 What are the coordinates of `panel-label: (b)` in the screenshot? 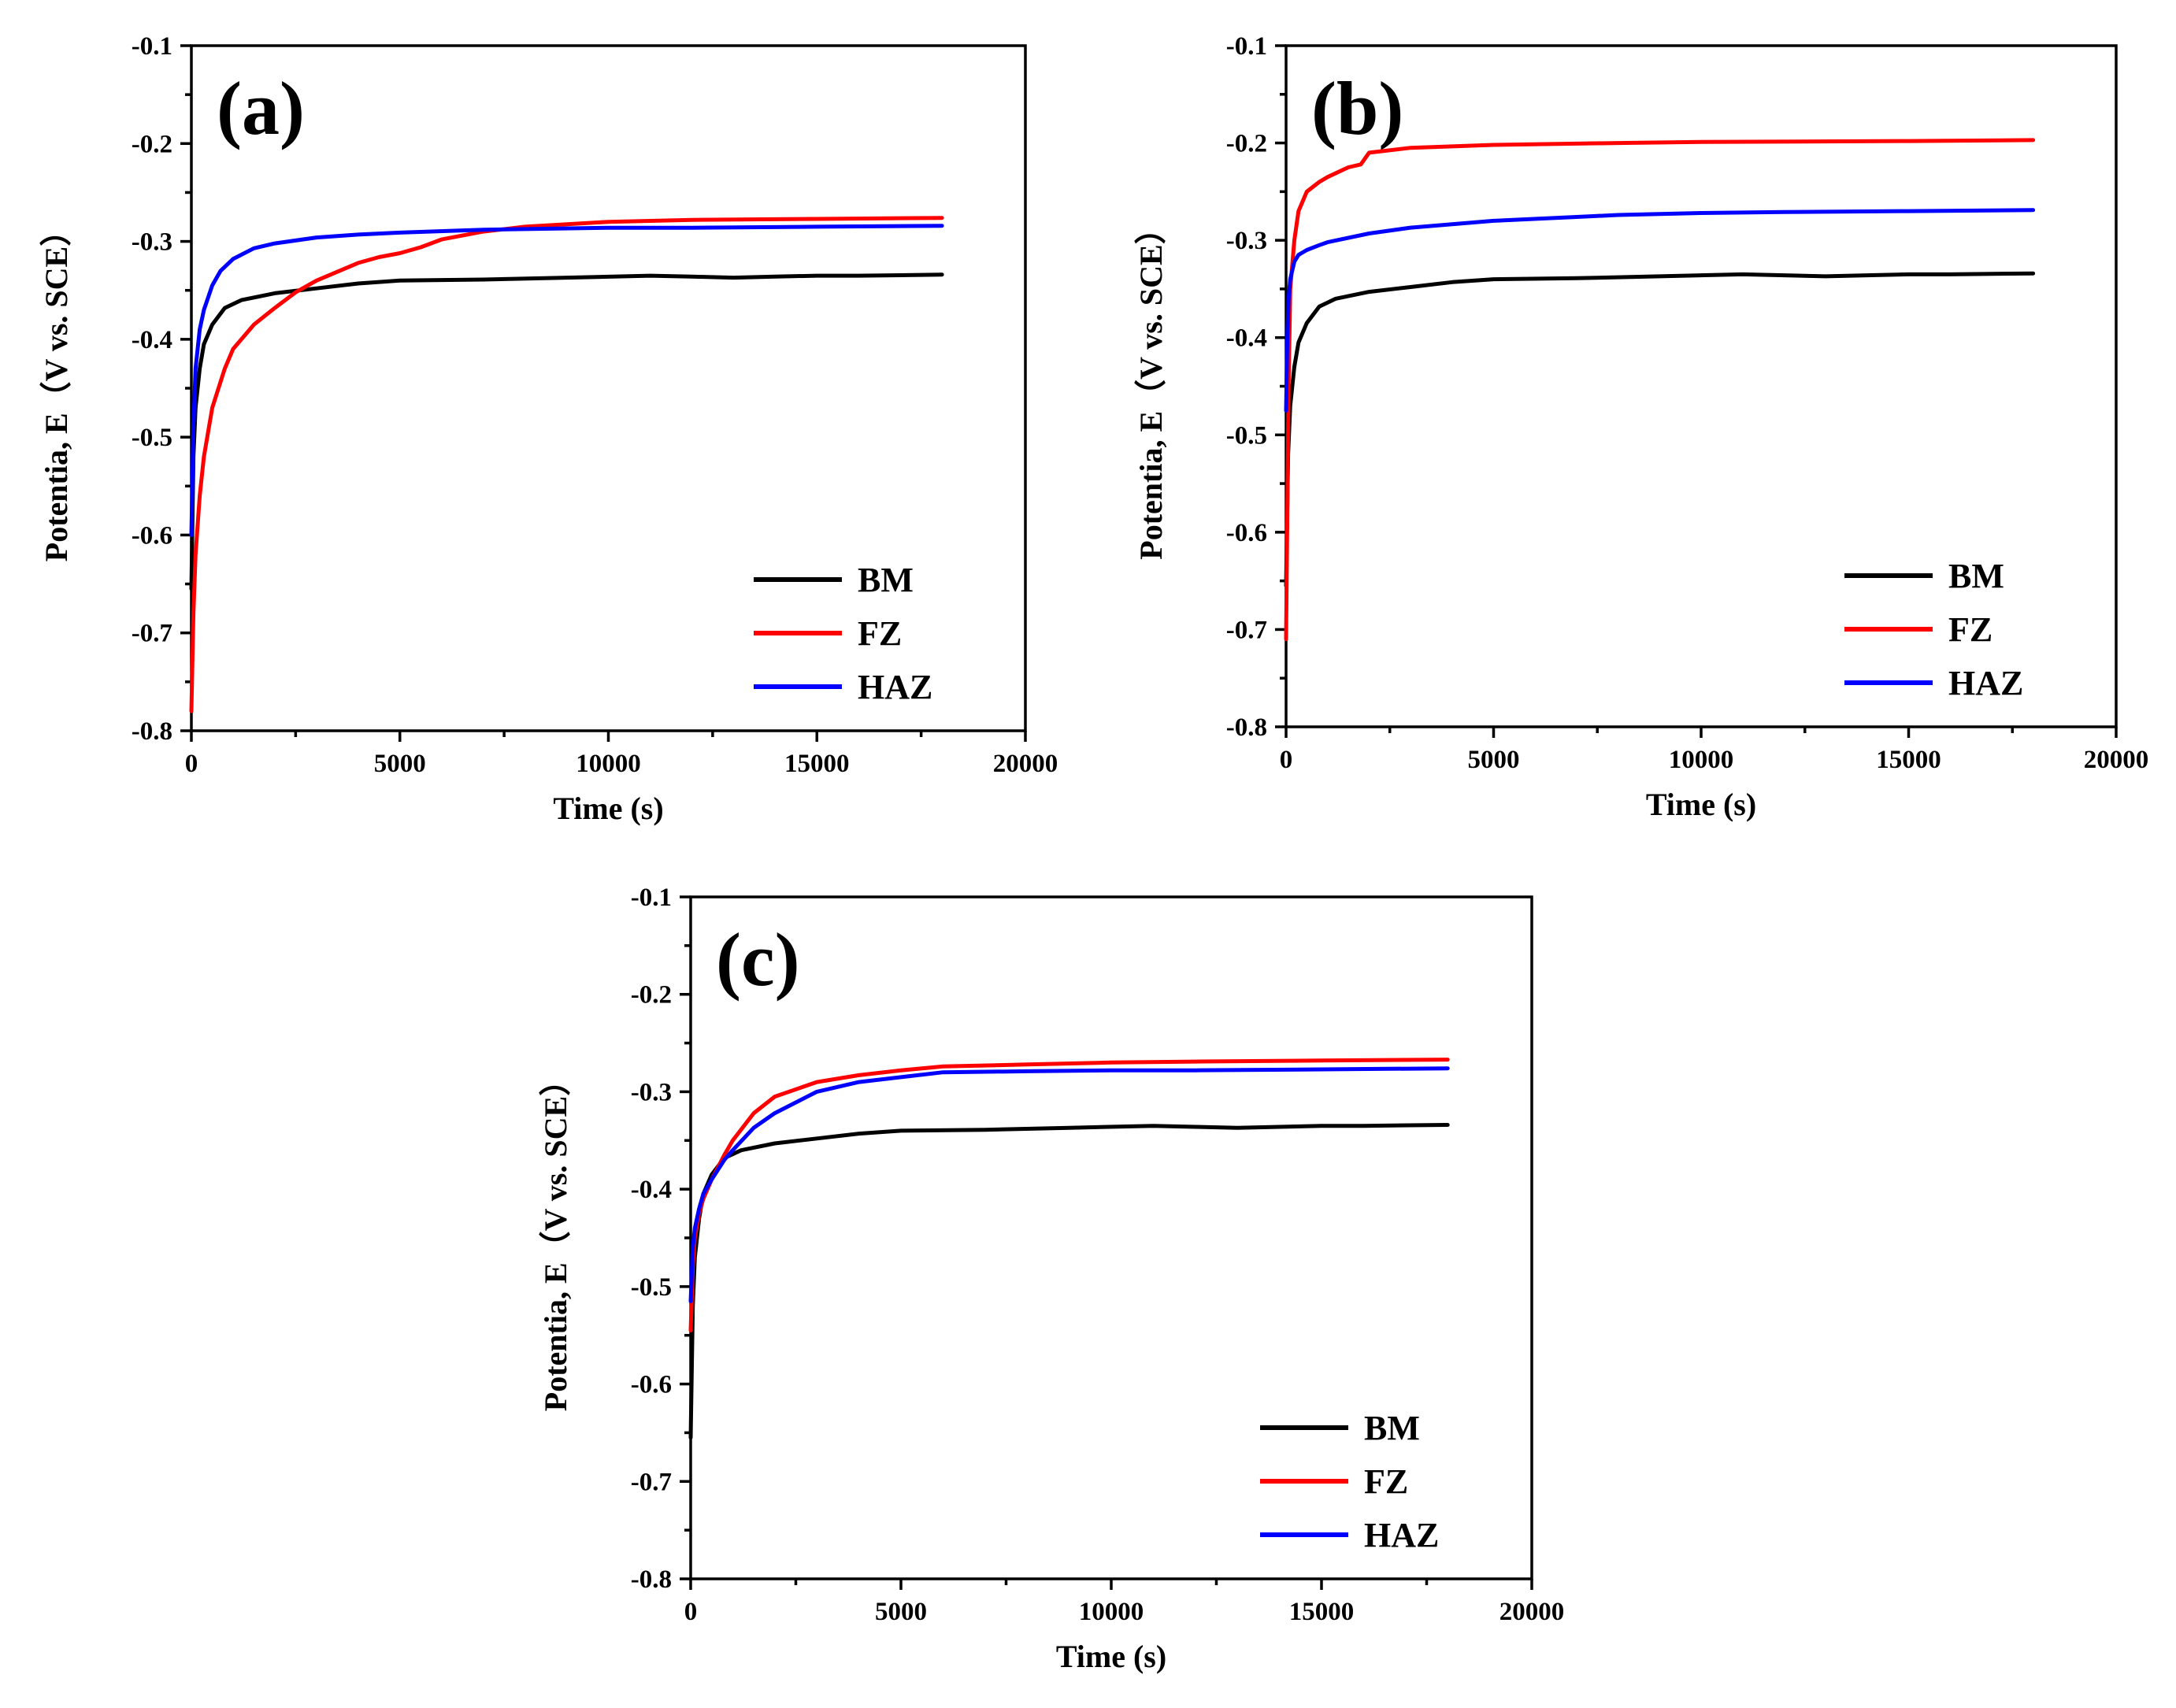 It's located at (1357, 108).